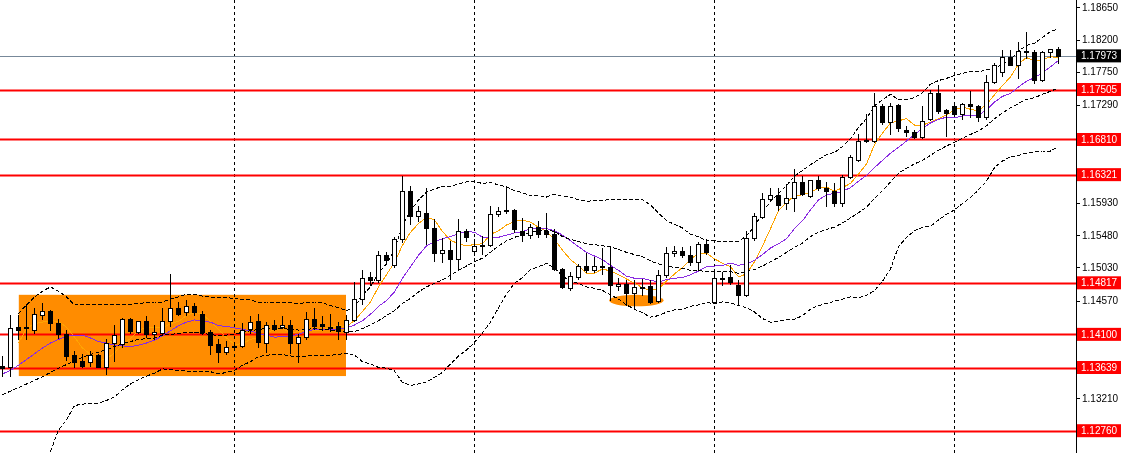 This screenshot has width=1121, height=453. What do you see at coordinates (1099, 175) in the screenshot?
I see `ref-line-label: 1.16321` at bounding box center [1099, 175].